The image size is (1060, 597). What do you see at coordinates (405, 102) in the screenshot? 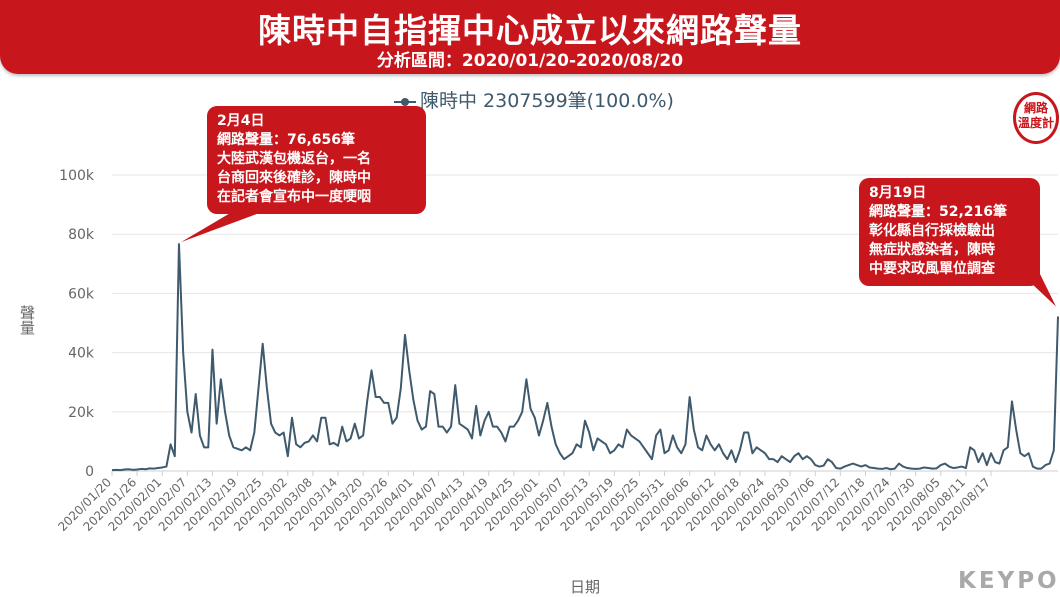
I see `legend-line-marker-icon` at bounding box center [405, 102].